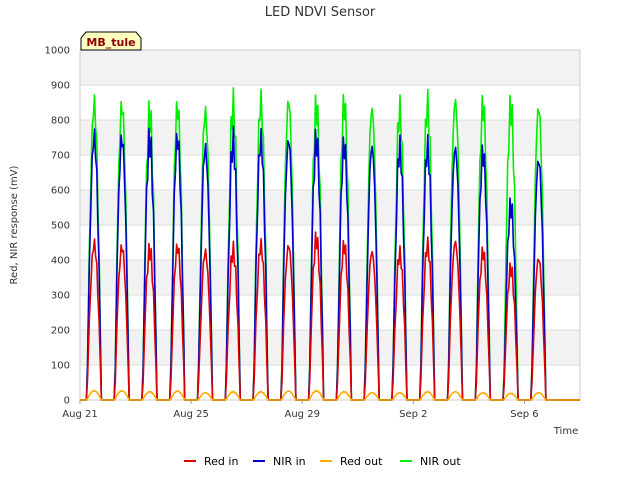 The height and width of the screenshot is (480, 640). I want to click on site-badge: MB_tule, so click(111, 41).